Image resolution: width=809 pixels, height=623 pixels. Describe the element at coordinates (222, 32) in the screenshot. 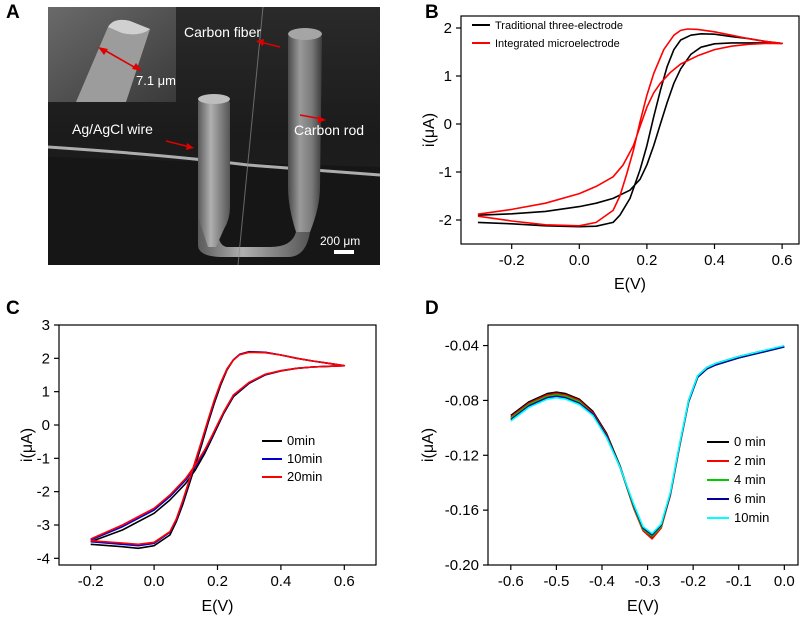

I see `sem-carbon-fiber-label: Carbon fiber` at that location.